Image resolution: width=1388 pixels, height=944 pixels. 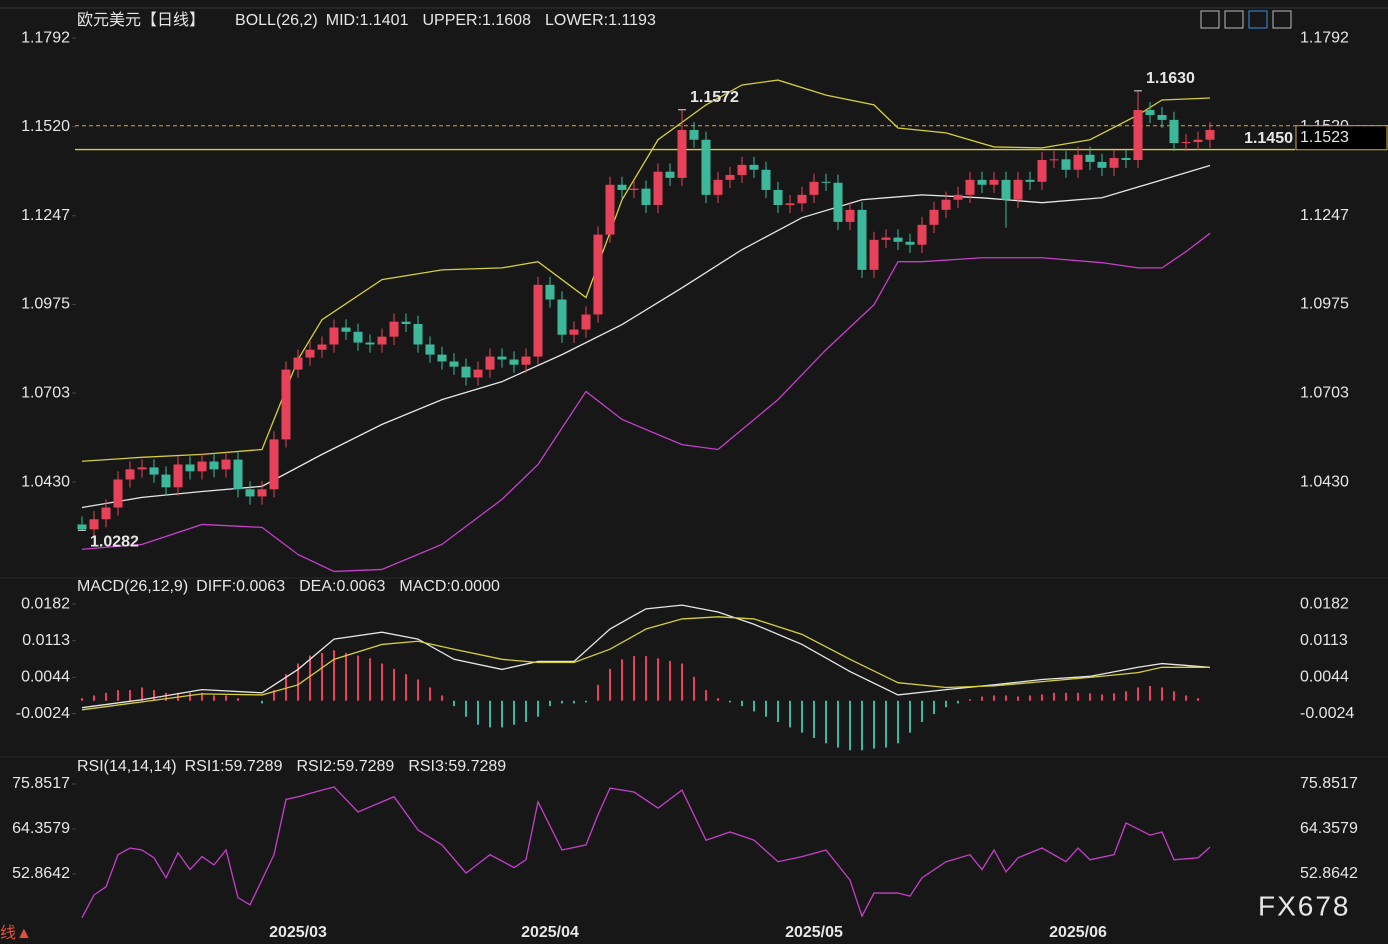 I want to click on y-tick-label-right: 1.0703, so click(x=1324, y=392).